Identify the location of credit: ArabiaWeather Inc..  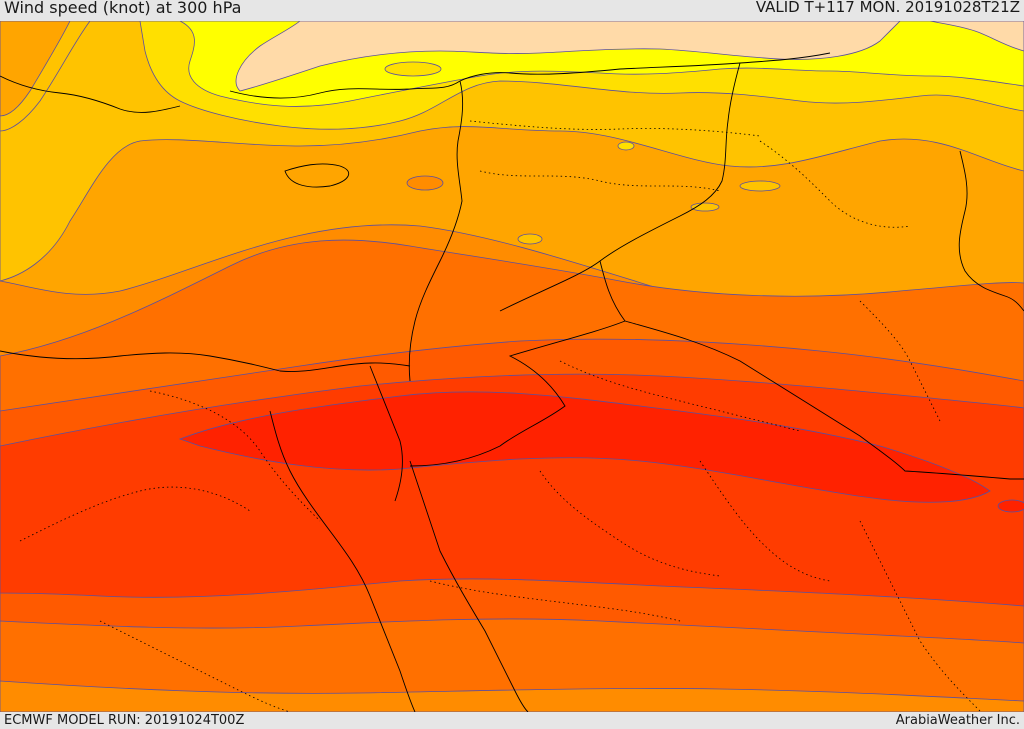
(957, 720).